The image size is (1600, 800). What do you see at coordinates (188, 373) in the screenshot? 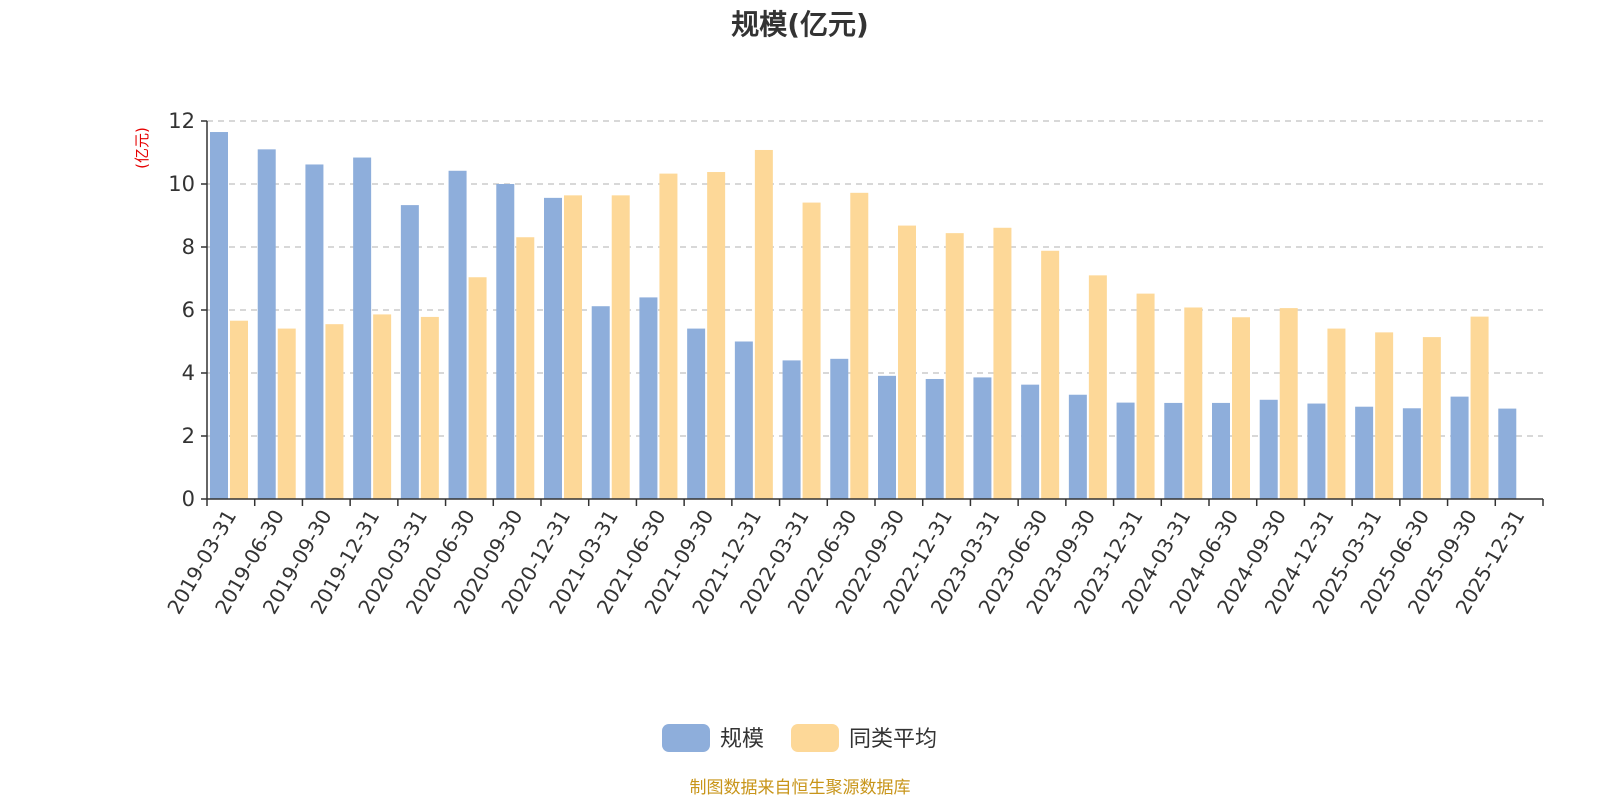
I see `y-tick-label: 4` at bounding box center [188, 373].